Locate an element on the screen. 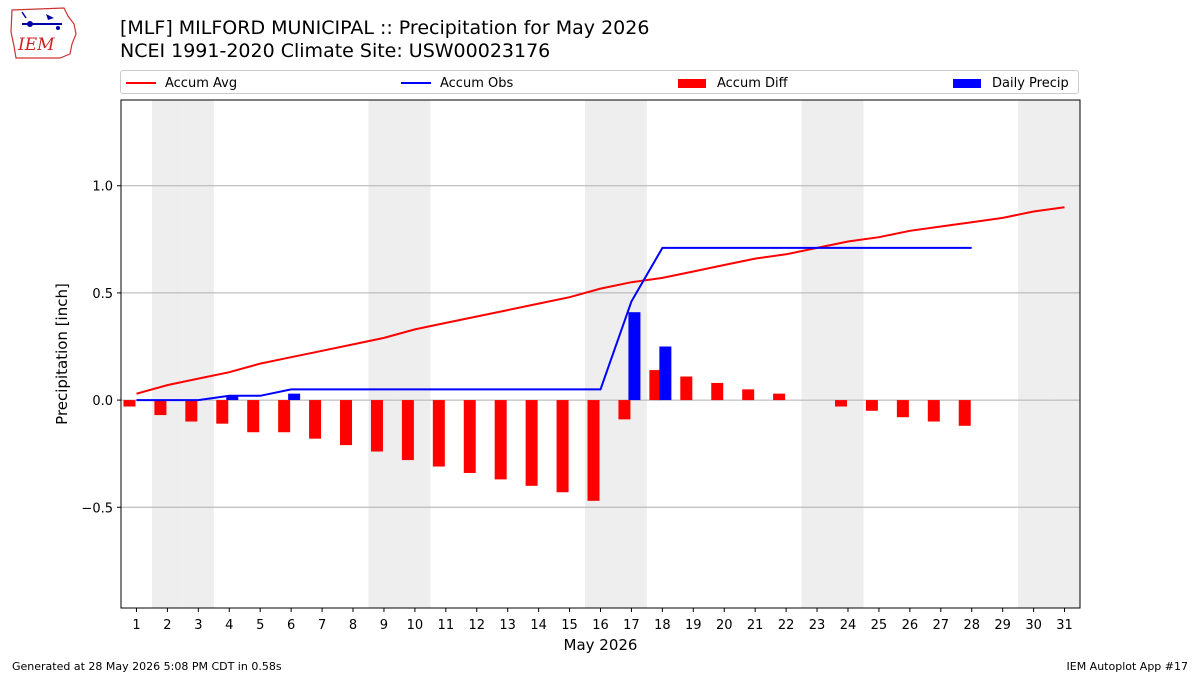 The image size is (1200, 675). legend-label-accum-obs: Accum Obs is located at coordinates (477, 83).